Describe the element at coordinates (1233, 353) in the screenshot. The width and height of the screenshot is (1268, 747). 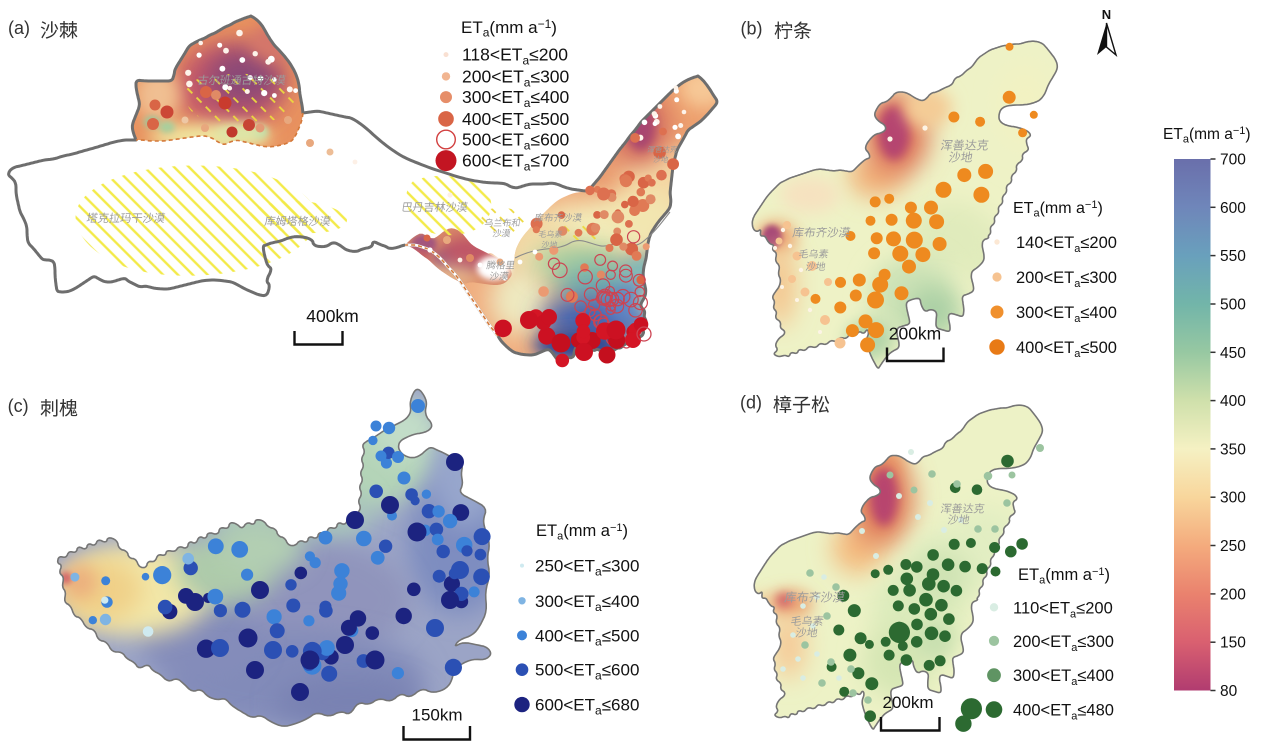
I see `svg-text: 450` at that location.